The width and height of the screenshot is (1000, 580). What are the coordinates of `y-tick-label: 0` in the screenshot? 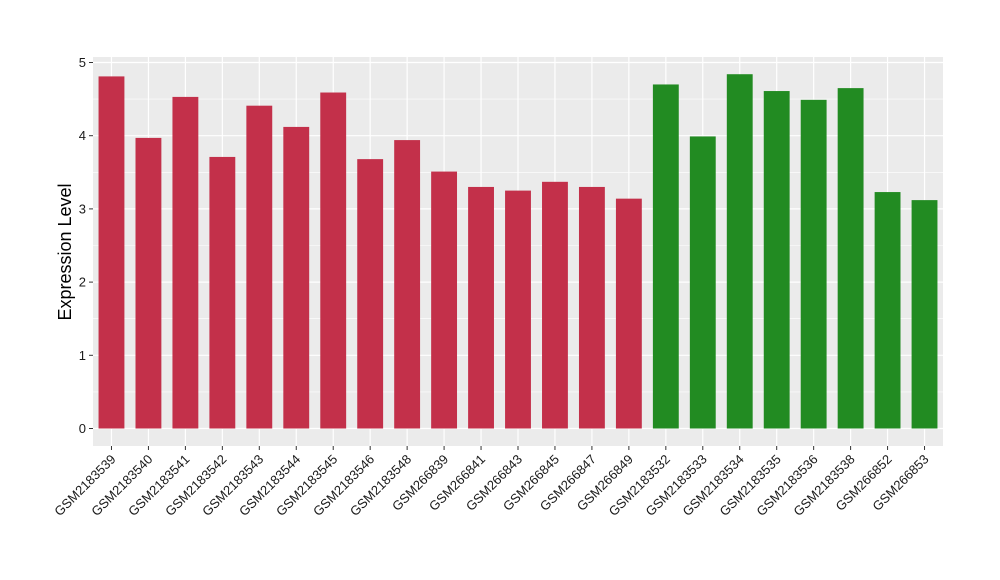 It's located at (82, 428).